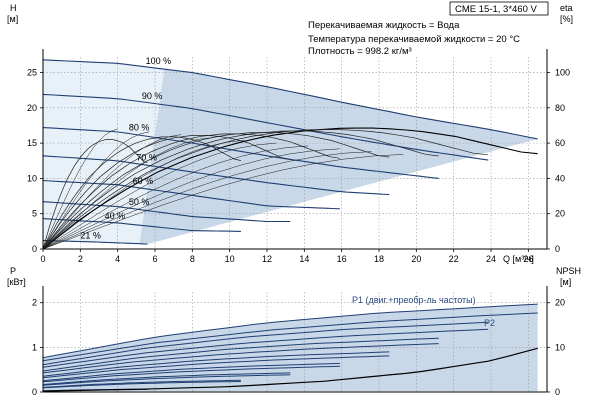 The image size is (600, 400). I want to click on power-curve-P2-80pct, so click(240, 358).